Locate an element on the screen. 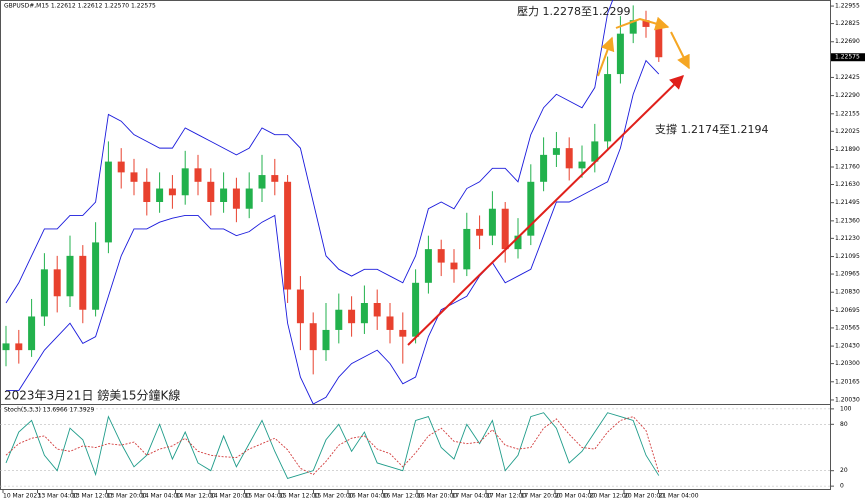 The height and width of the screenshot is (501, 865). x-tick-label: 14 Mar 12:00 is located at coordinates (196, 496).